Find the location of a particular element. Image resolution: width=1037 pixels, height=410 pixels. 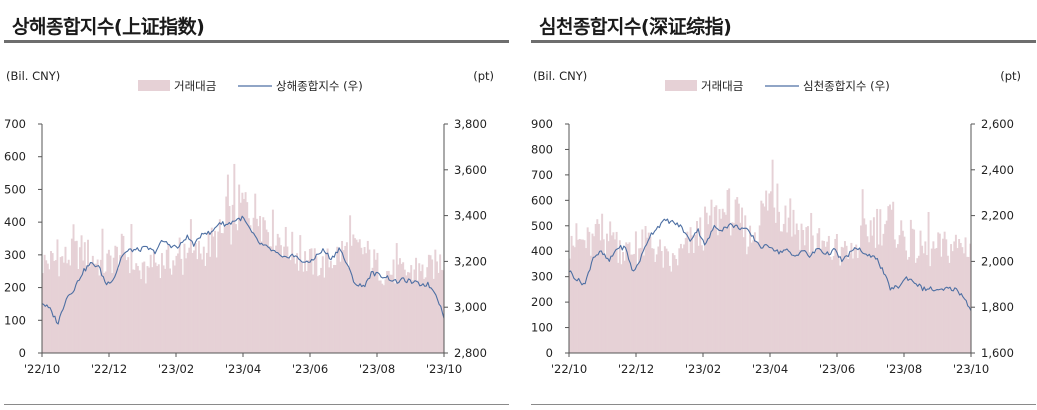

y-left-tick-label: 400 is located at coordinates (15, 222).